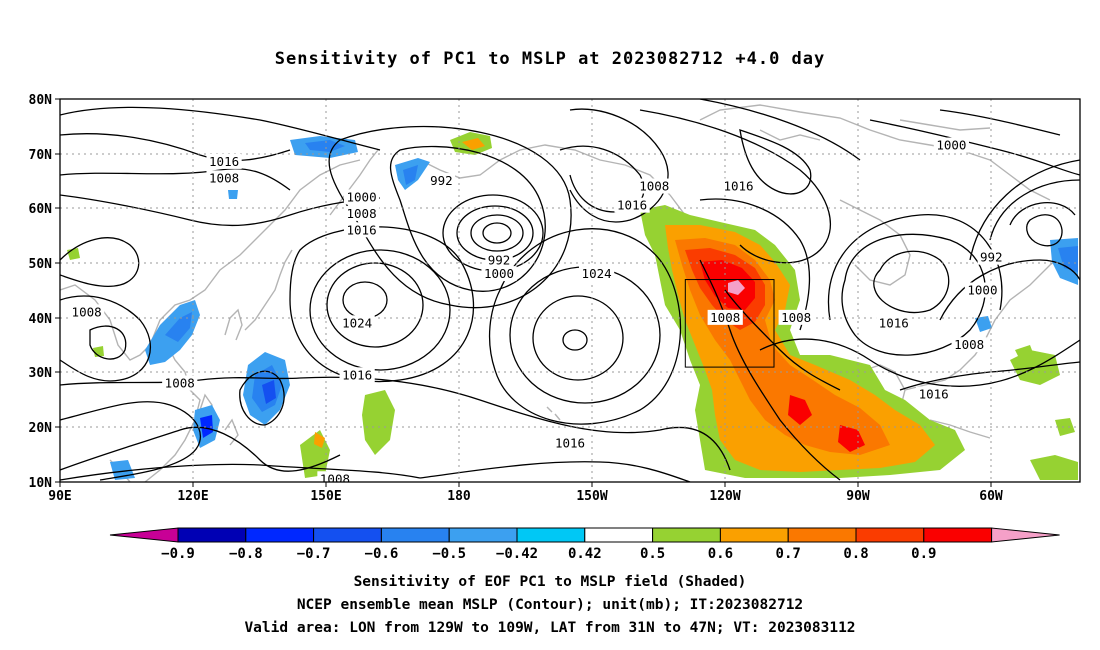  Describe the element at coordinates (724, 496) in the screenshot. I see `lon-tick-label: 120W` at that location.